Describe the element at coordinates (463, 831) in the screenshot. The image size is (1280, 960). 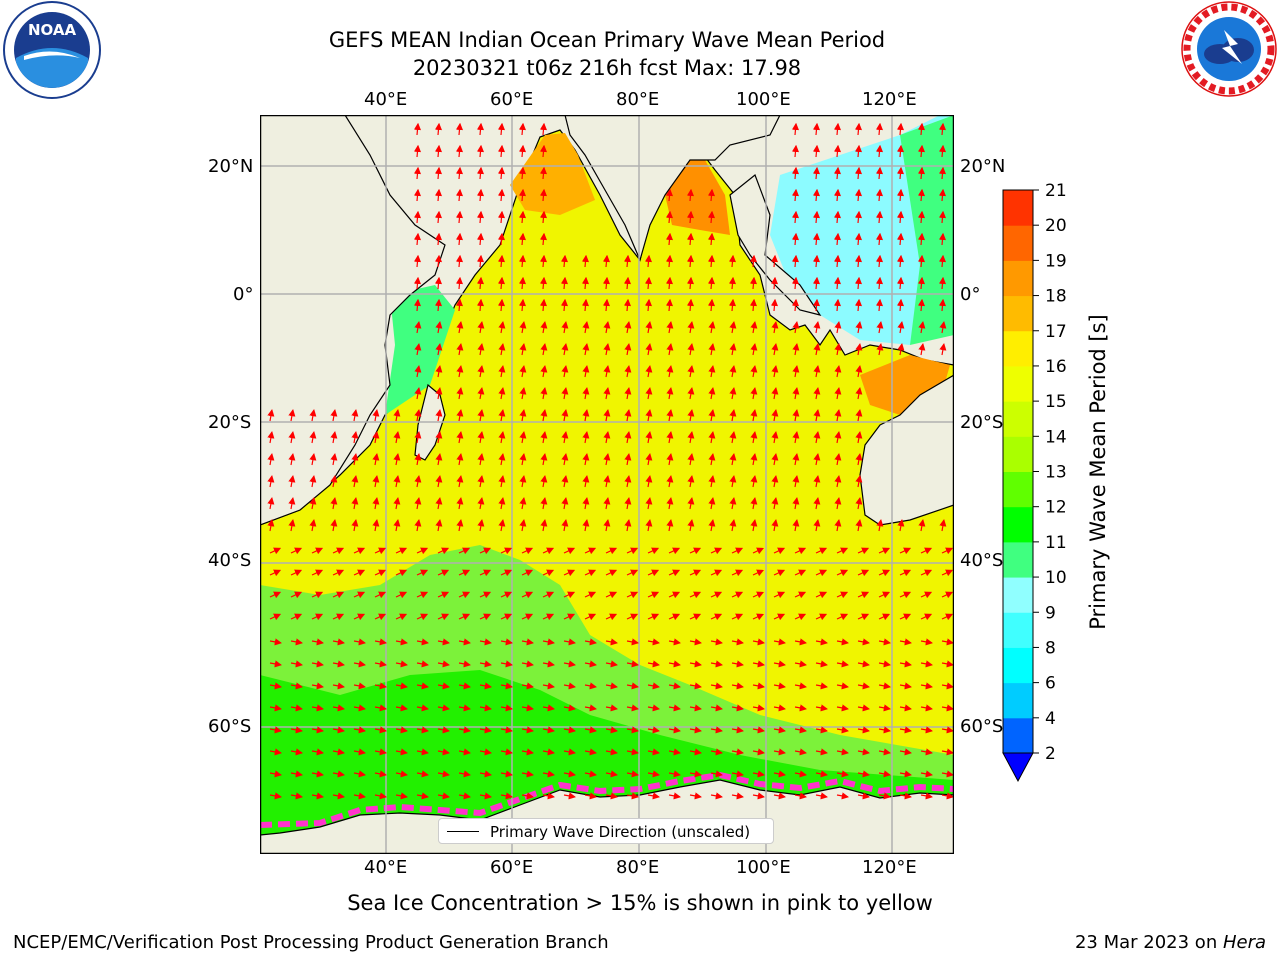
I see `legend-line-sample` at that location.